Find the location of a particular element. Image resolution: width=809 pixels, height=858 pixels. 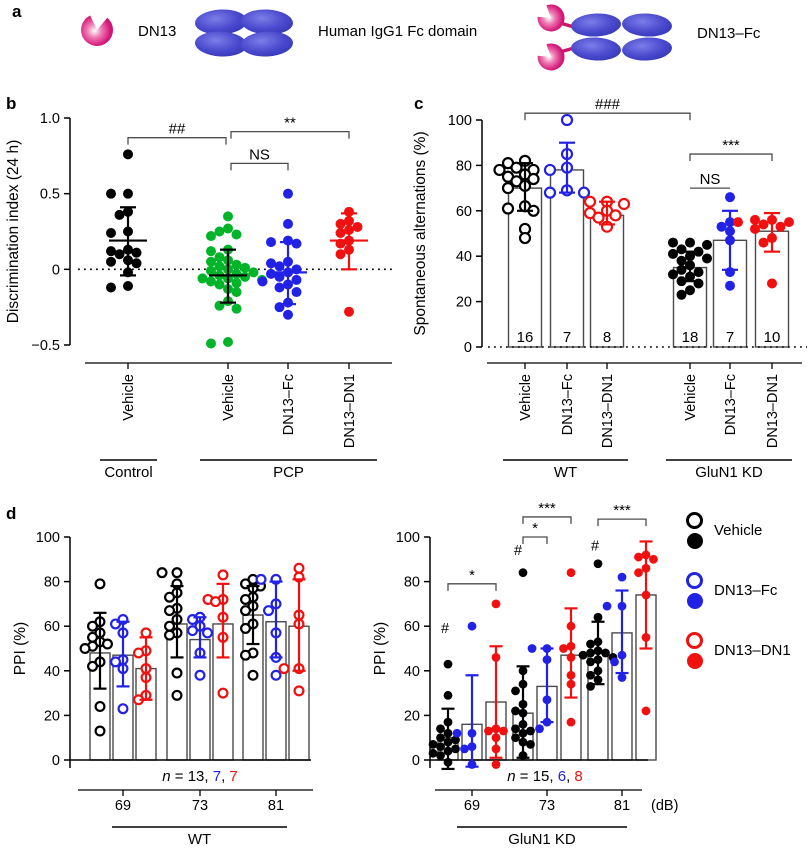

y-tick-label: 0.5 is located at coordinates (50, 195).